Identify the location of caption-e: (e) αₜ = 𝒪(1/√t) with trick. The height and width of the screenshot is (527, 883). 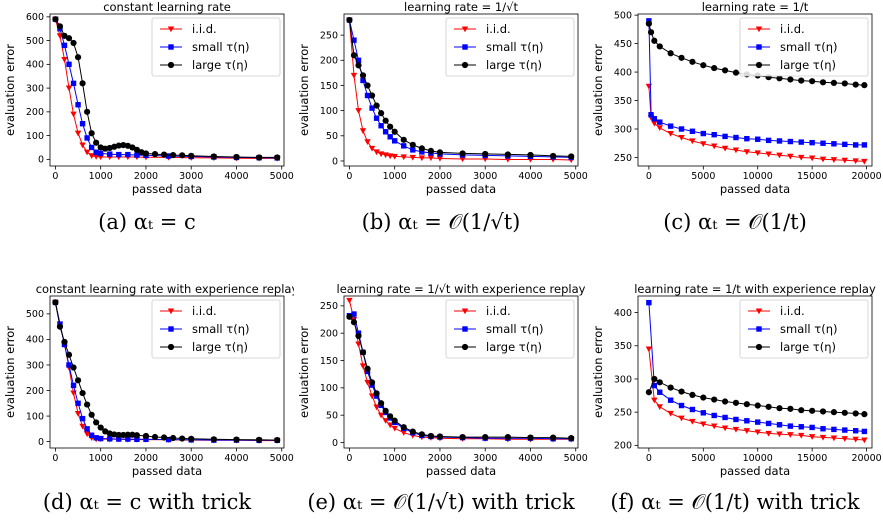
(441, 502).